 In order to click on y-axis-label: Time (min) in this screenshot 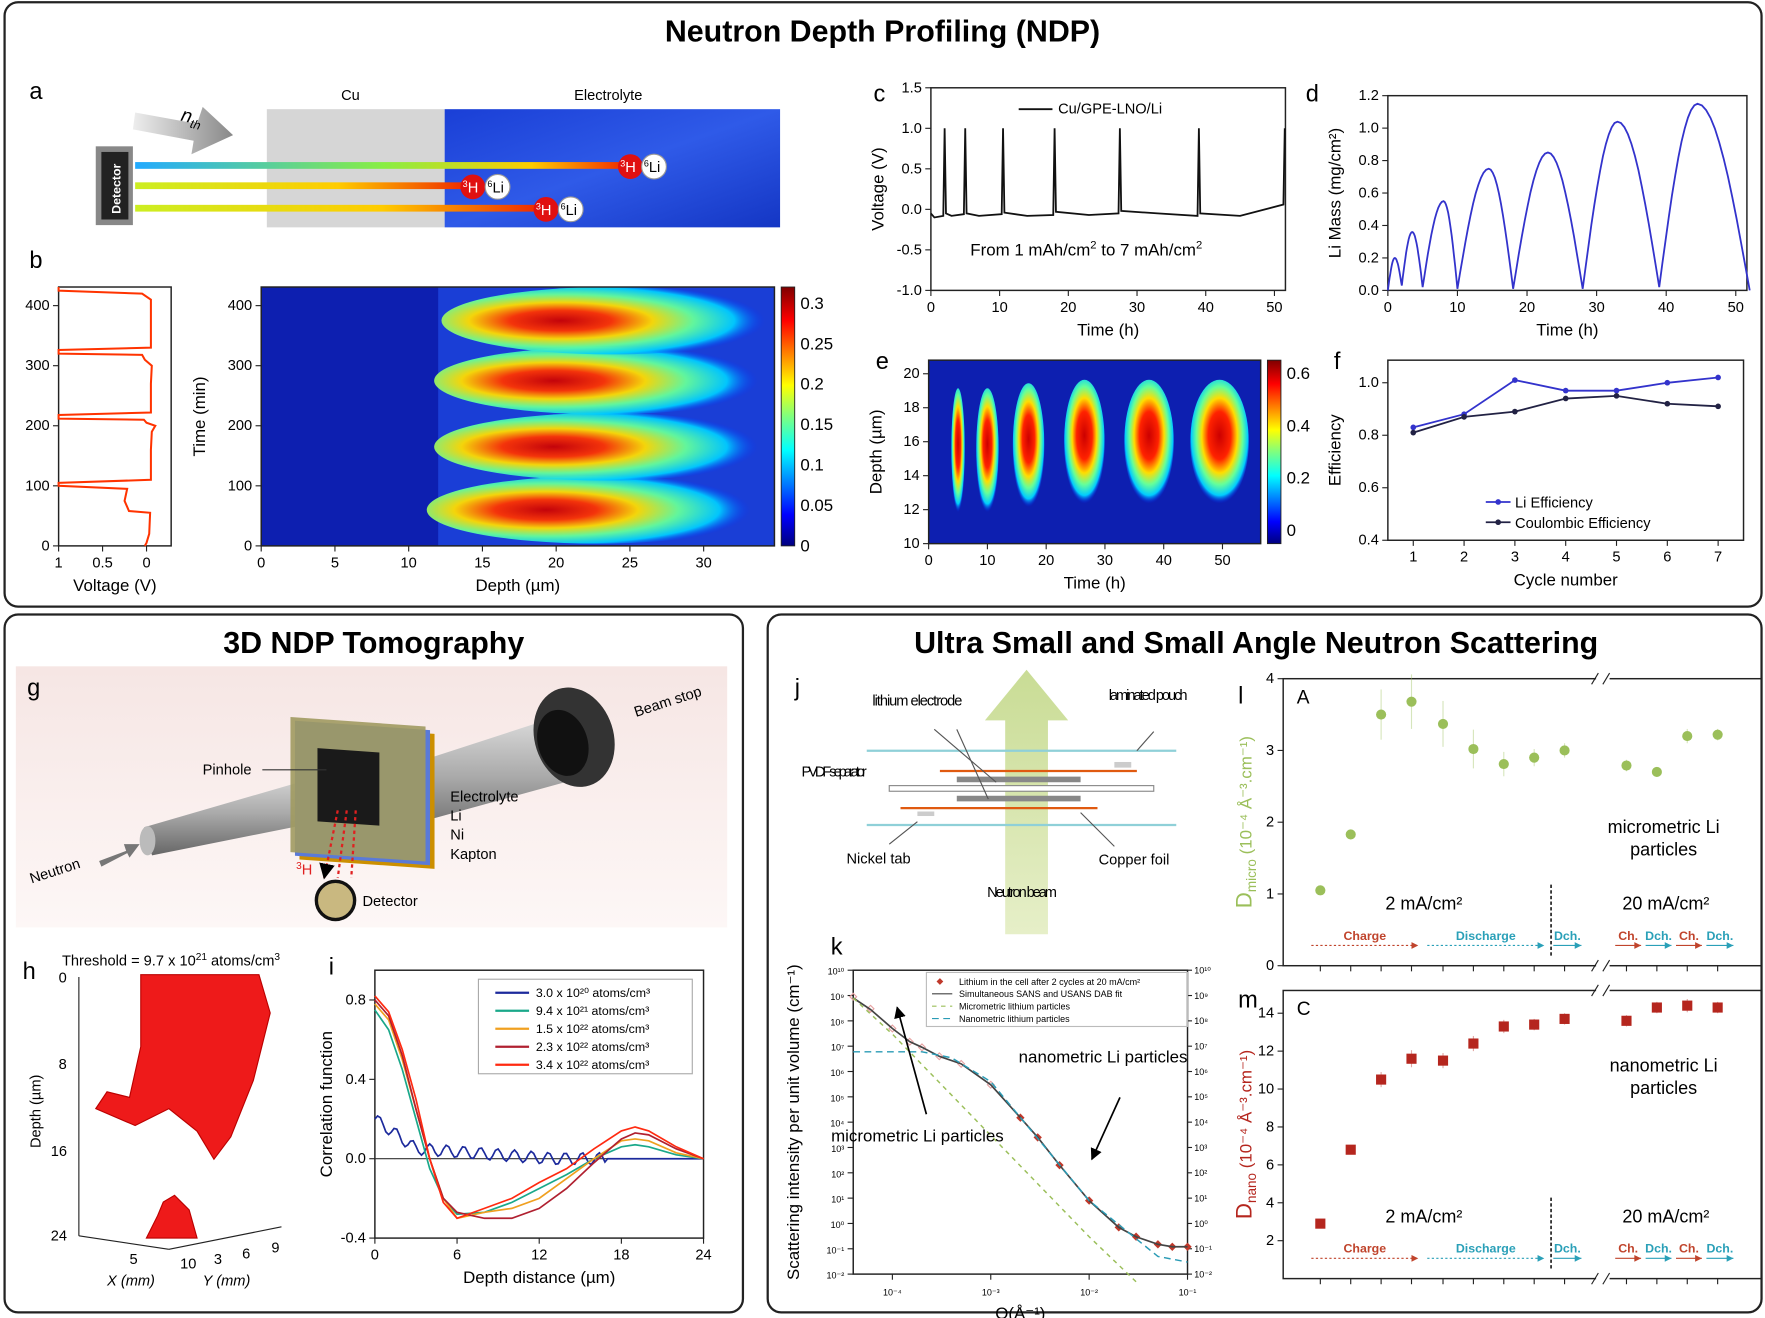, I will do `click(199, 416)`.